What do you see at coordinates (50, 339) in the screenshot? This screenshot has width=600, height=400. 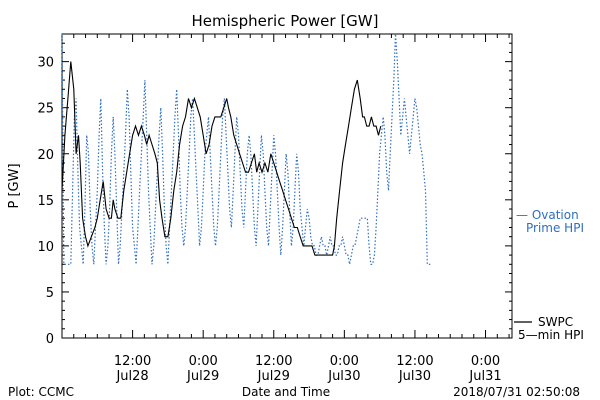 I see `y-tick-label: 0` at bounding box center [50, 339].